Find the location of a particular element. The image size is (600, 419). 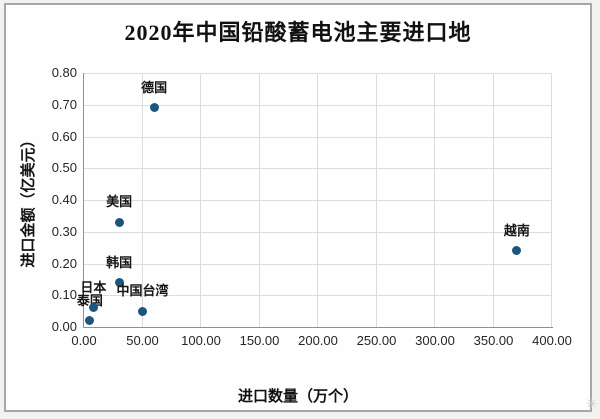

x-tick-label: 300.00 is located at coordinates (435, 340).